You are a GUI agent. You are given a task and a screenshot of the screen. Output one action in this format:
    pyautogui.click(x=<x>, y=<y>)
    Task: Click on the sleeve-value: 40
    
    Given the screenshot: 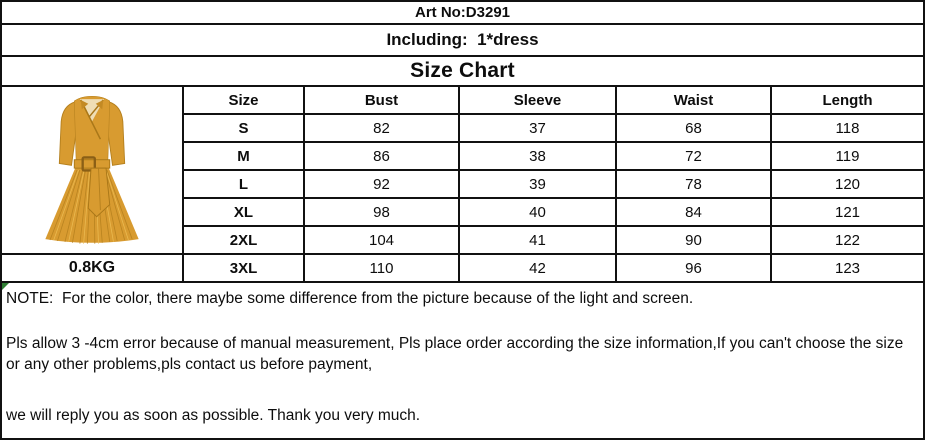 What is the action you would take?
    pyautogui.click(x=537, y=212)
    